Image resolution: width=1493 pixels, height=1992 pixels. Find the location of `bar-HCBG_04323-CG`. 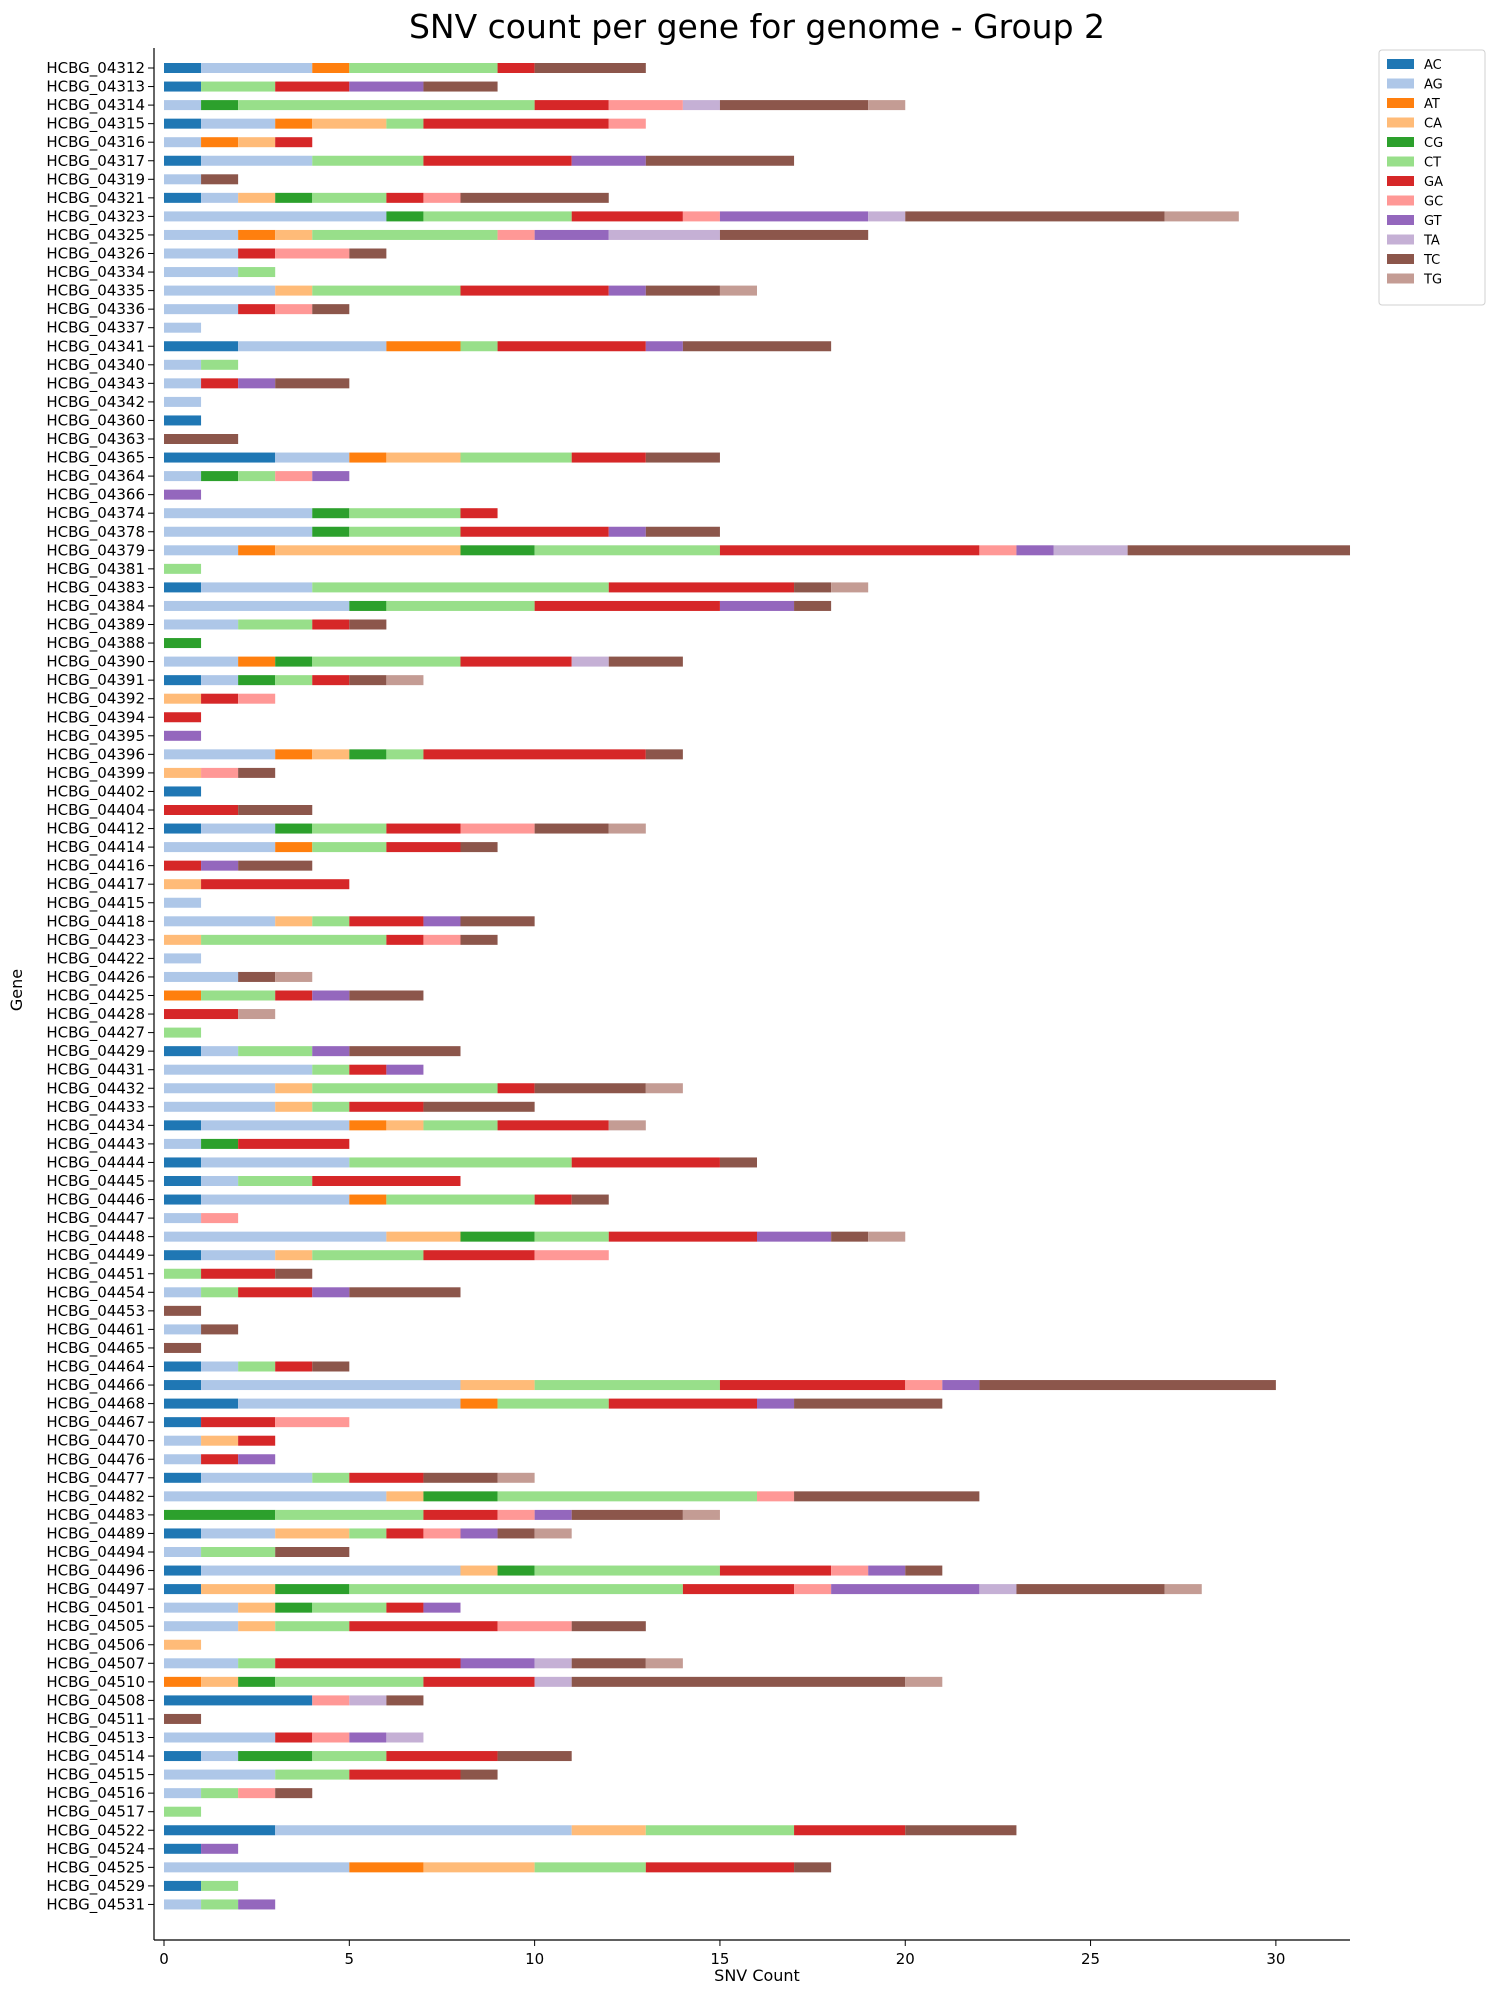

bar-HCBG_04323-CG is located at coordinates (405, 216).